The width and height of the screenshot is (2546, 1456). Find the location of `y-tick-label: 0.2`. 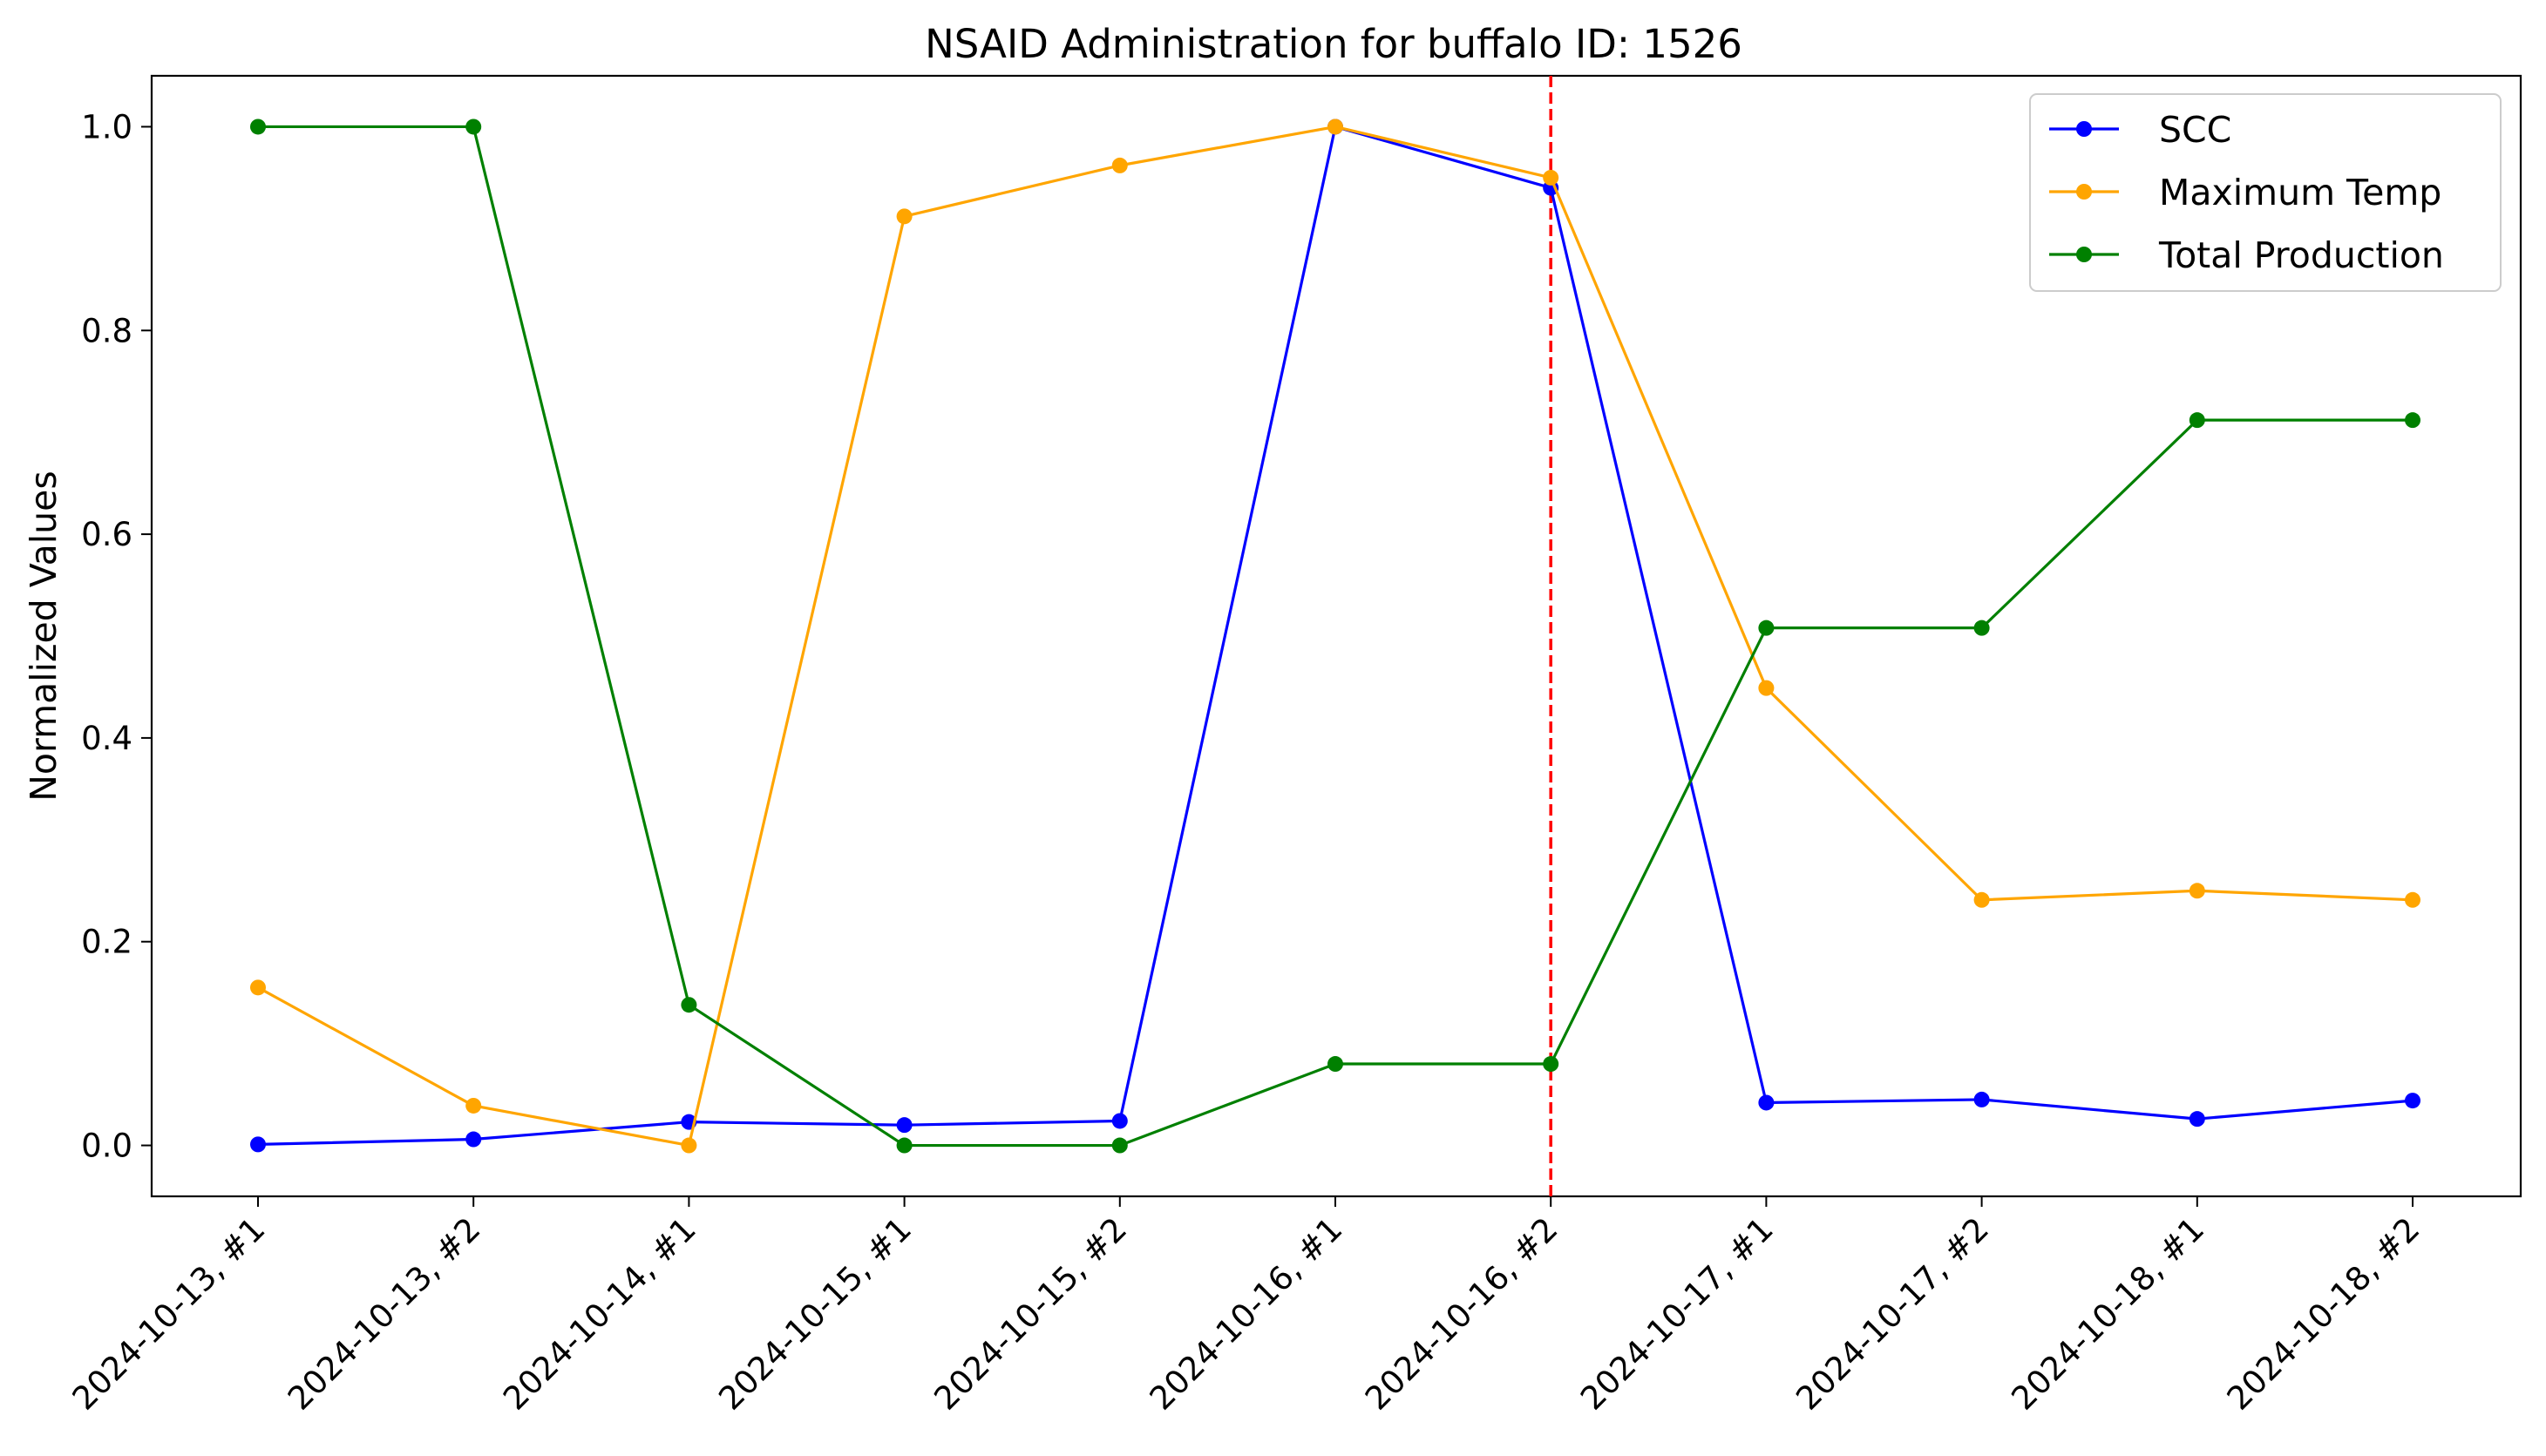

y-tick-label: 0.2 is located at coordinates (106, 942).